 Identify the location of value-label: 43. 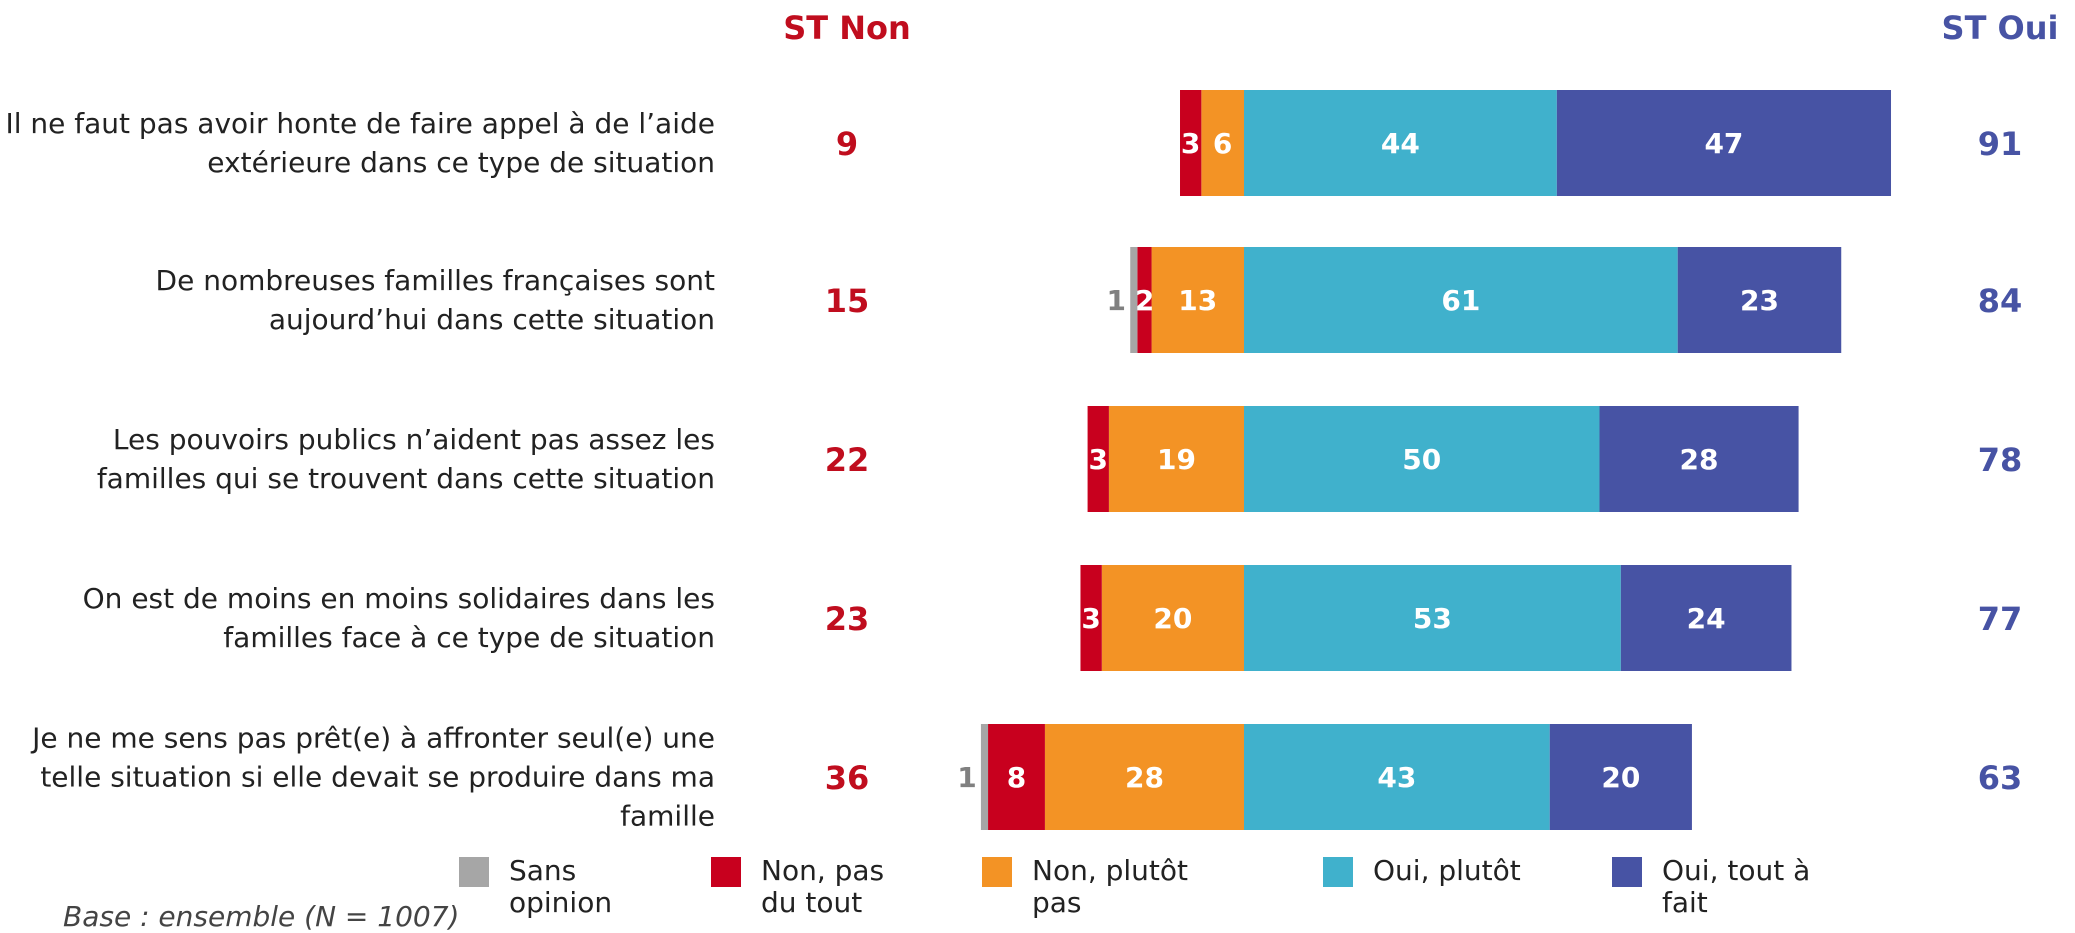
(1396, 777).